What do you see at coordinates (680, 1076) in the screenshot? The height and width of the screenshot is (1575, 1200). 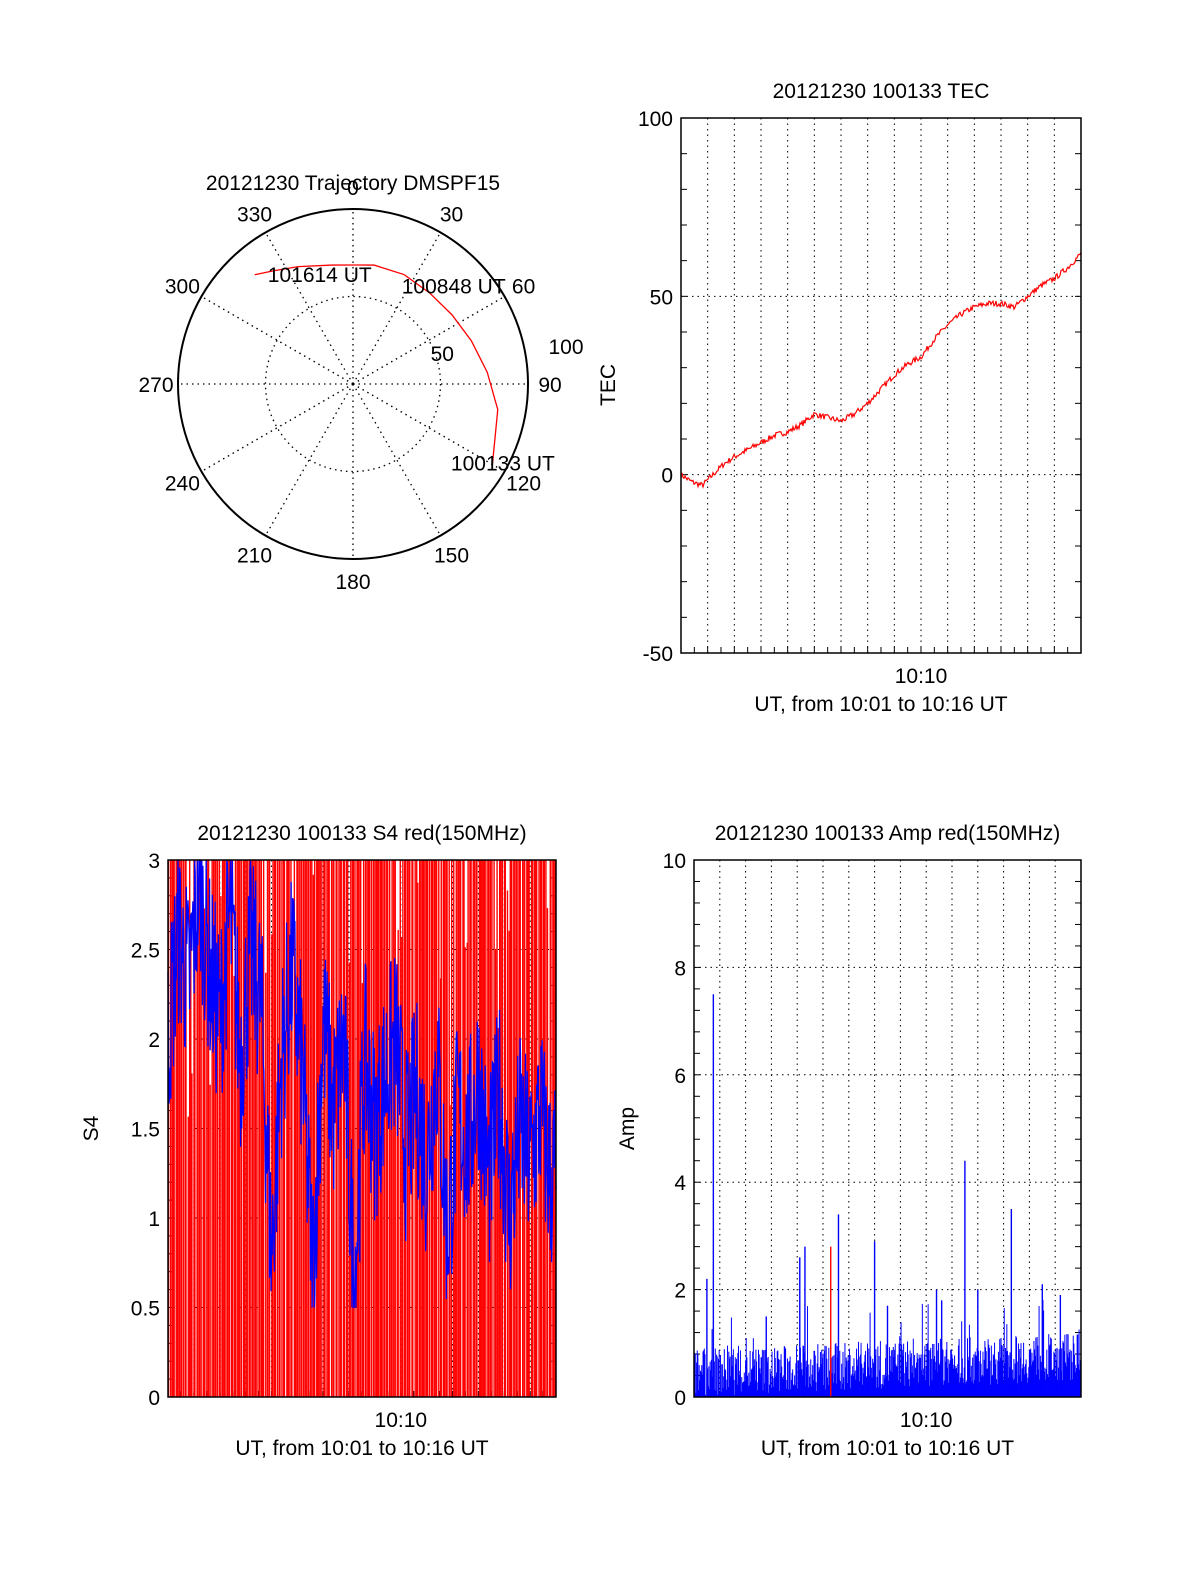 I see `amp-y-tick-label: 6` at bounding box center [680, 1076].